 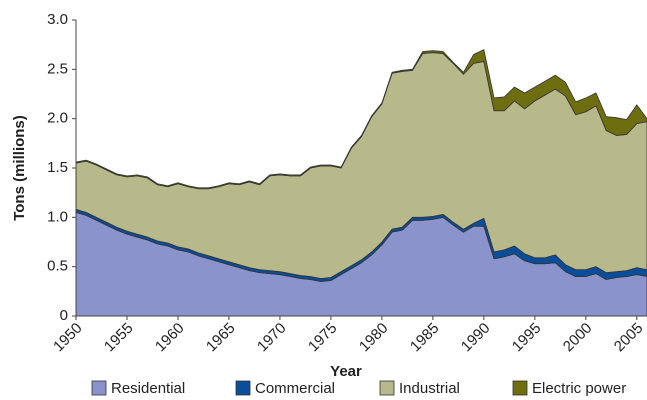 What do you see at coordinates (170, 338) in the screenshot?
I see `x-tick-label: 1960` at bounding box center [170, 338].